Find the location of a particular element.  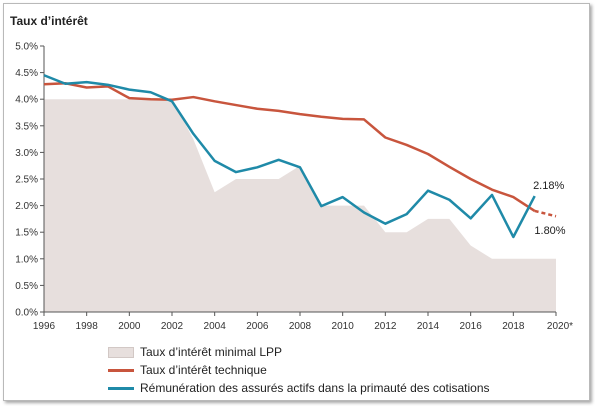

x-tick-label: 2008 is located at coordinates (300, 326).